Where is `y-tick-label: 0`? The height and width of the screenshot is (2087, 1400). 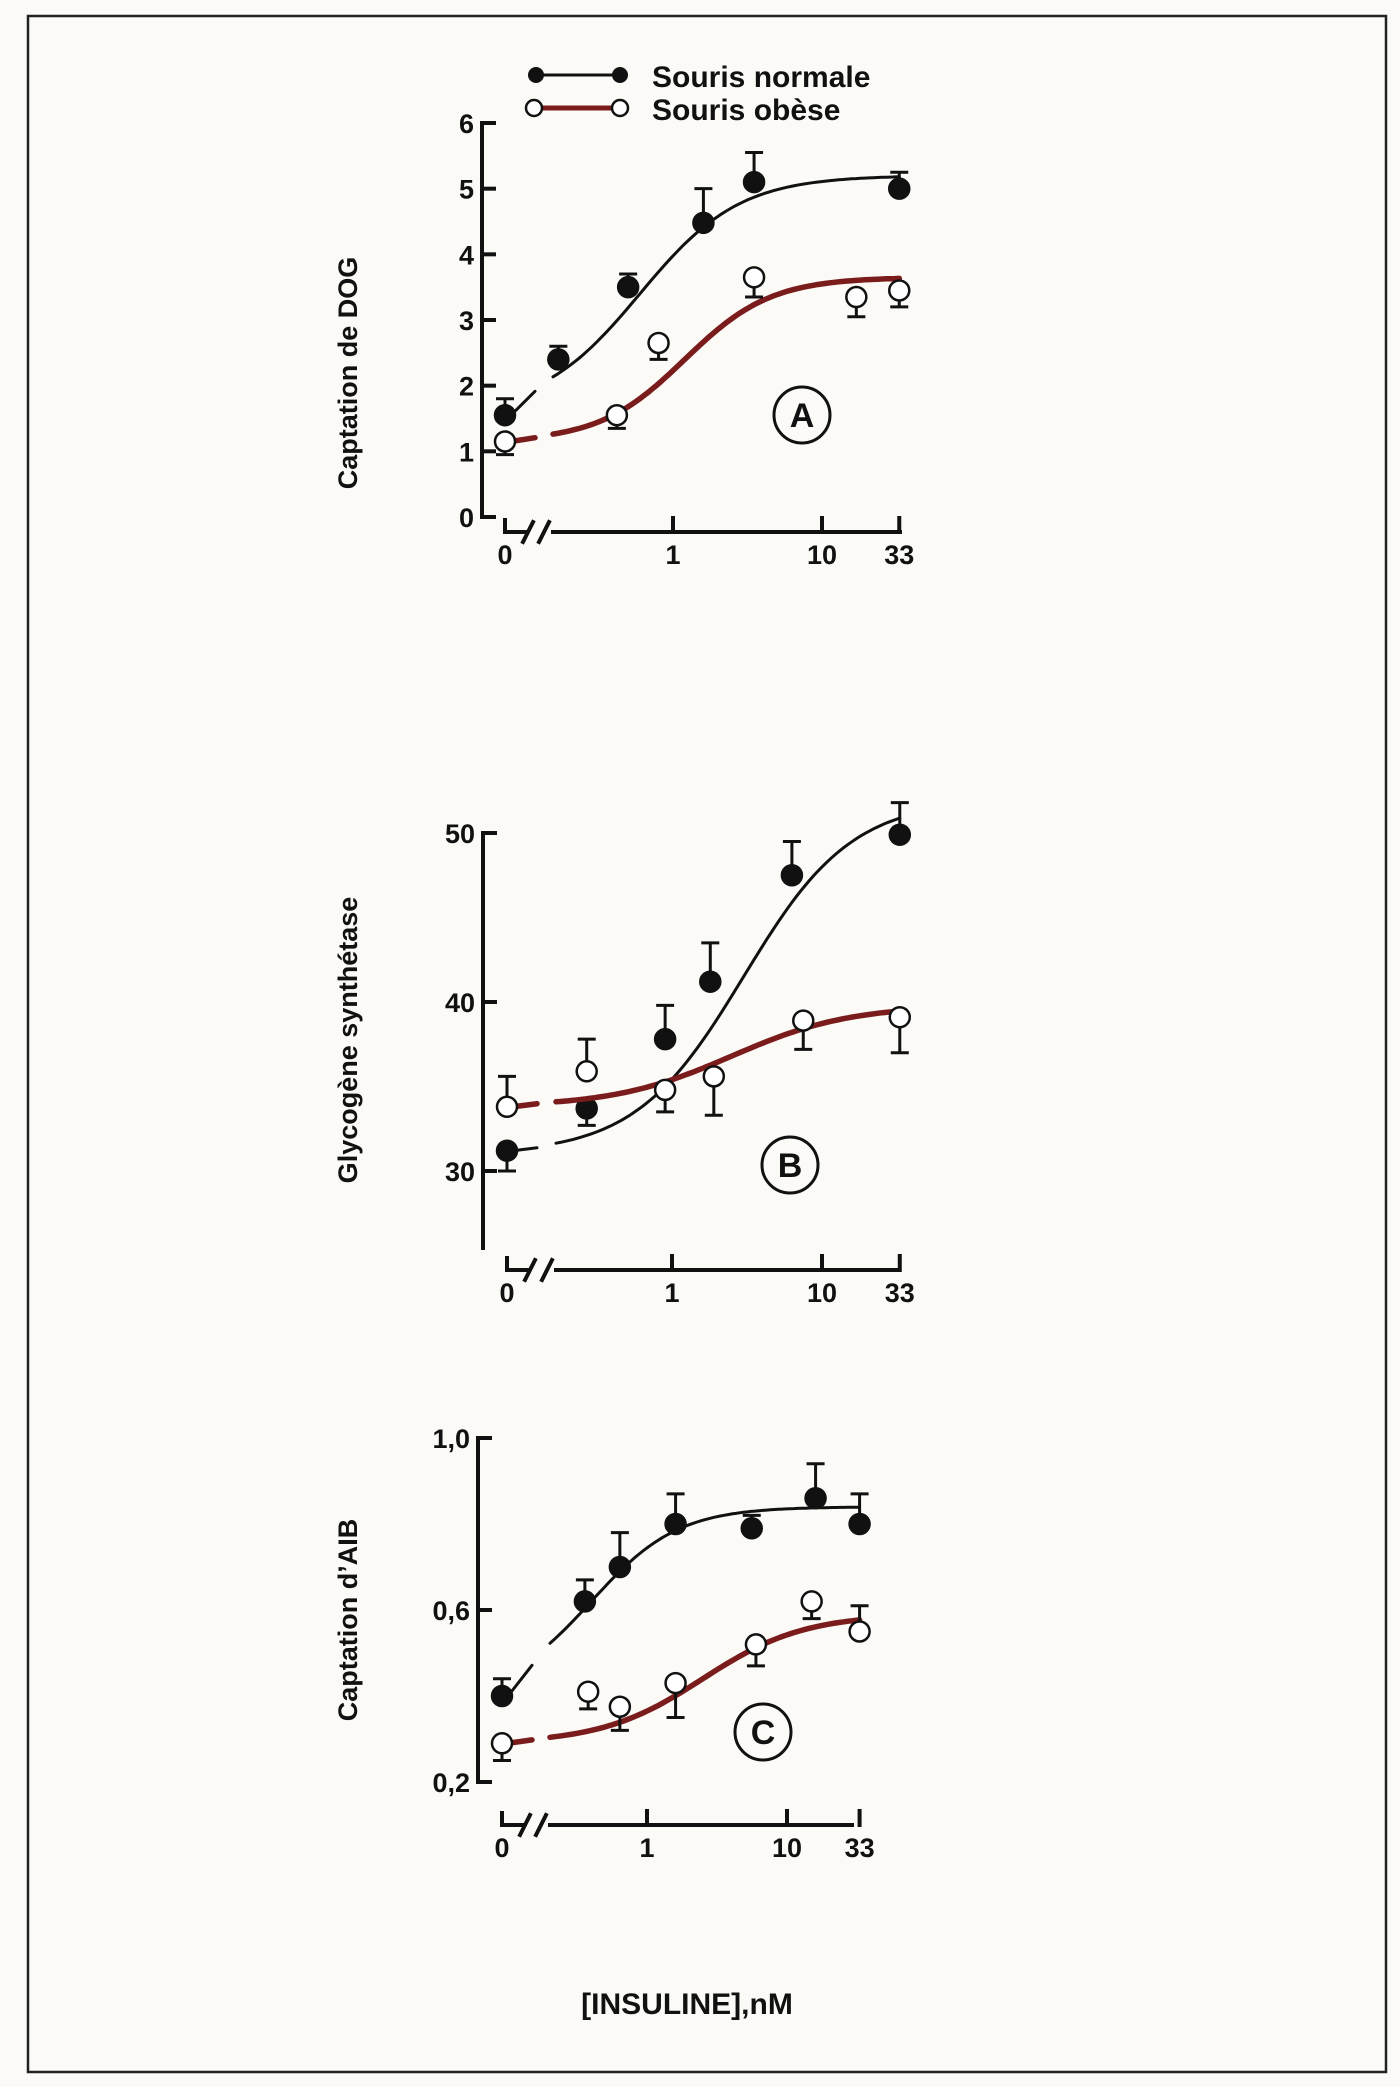
y-tick-label: 0 is located at coordinates (466, 518).